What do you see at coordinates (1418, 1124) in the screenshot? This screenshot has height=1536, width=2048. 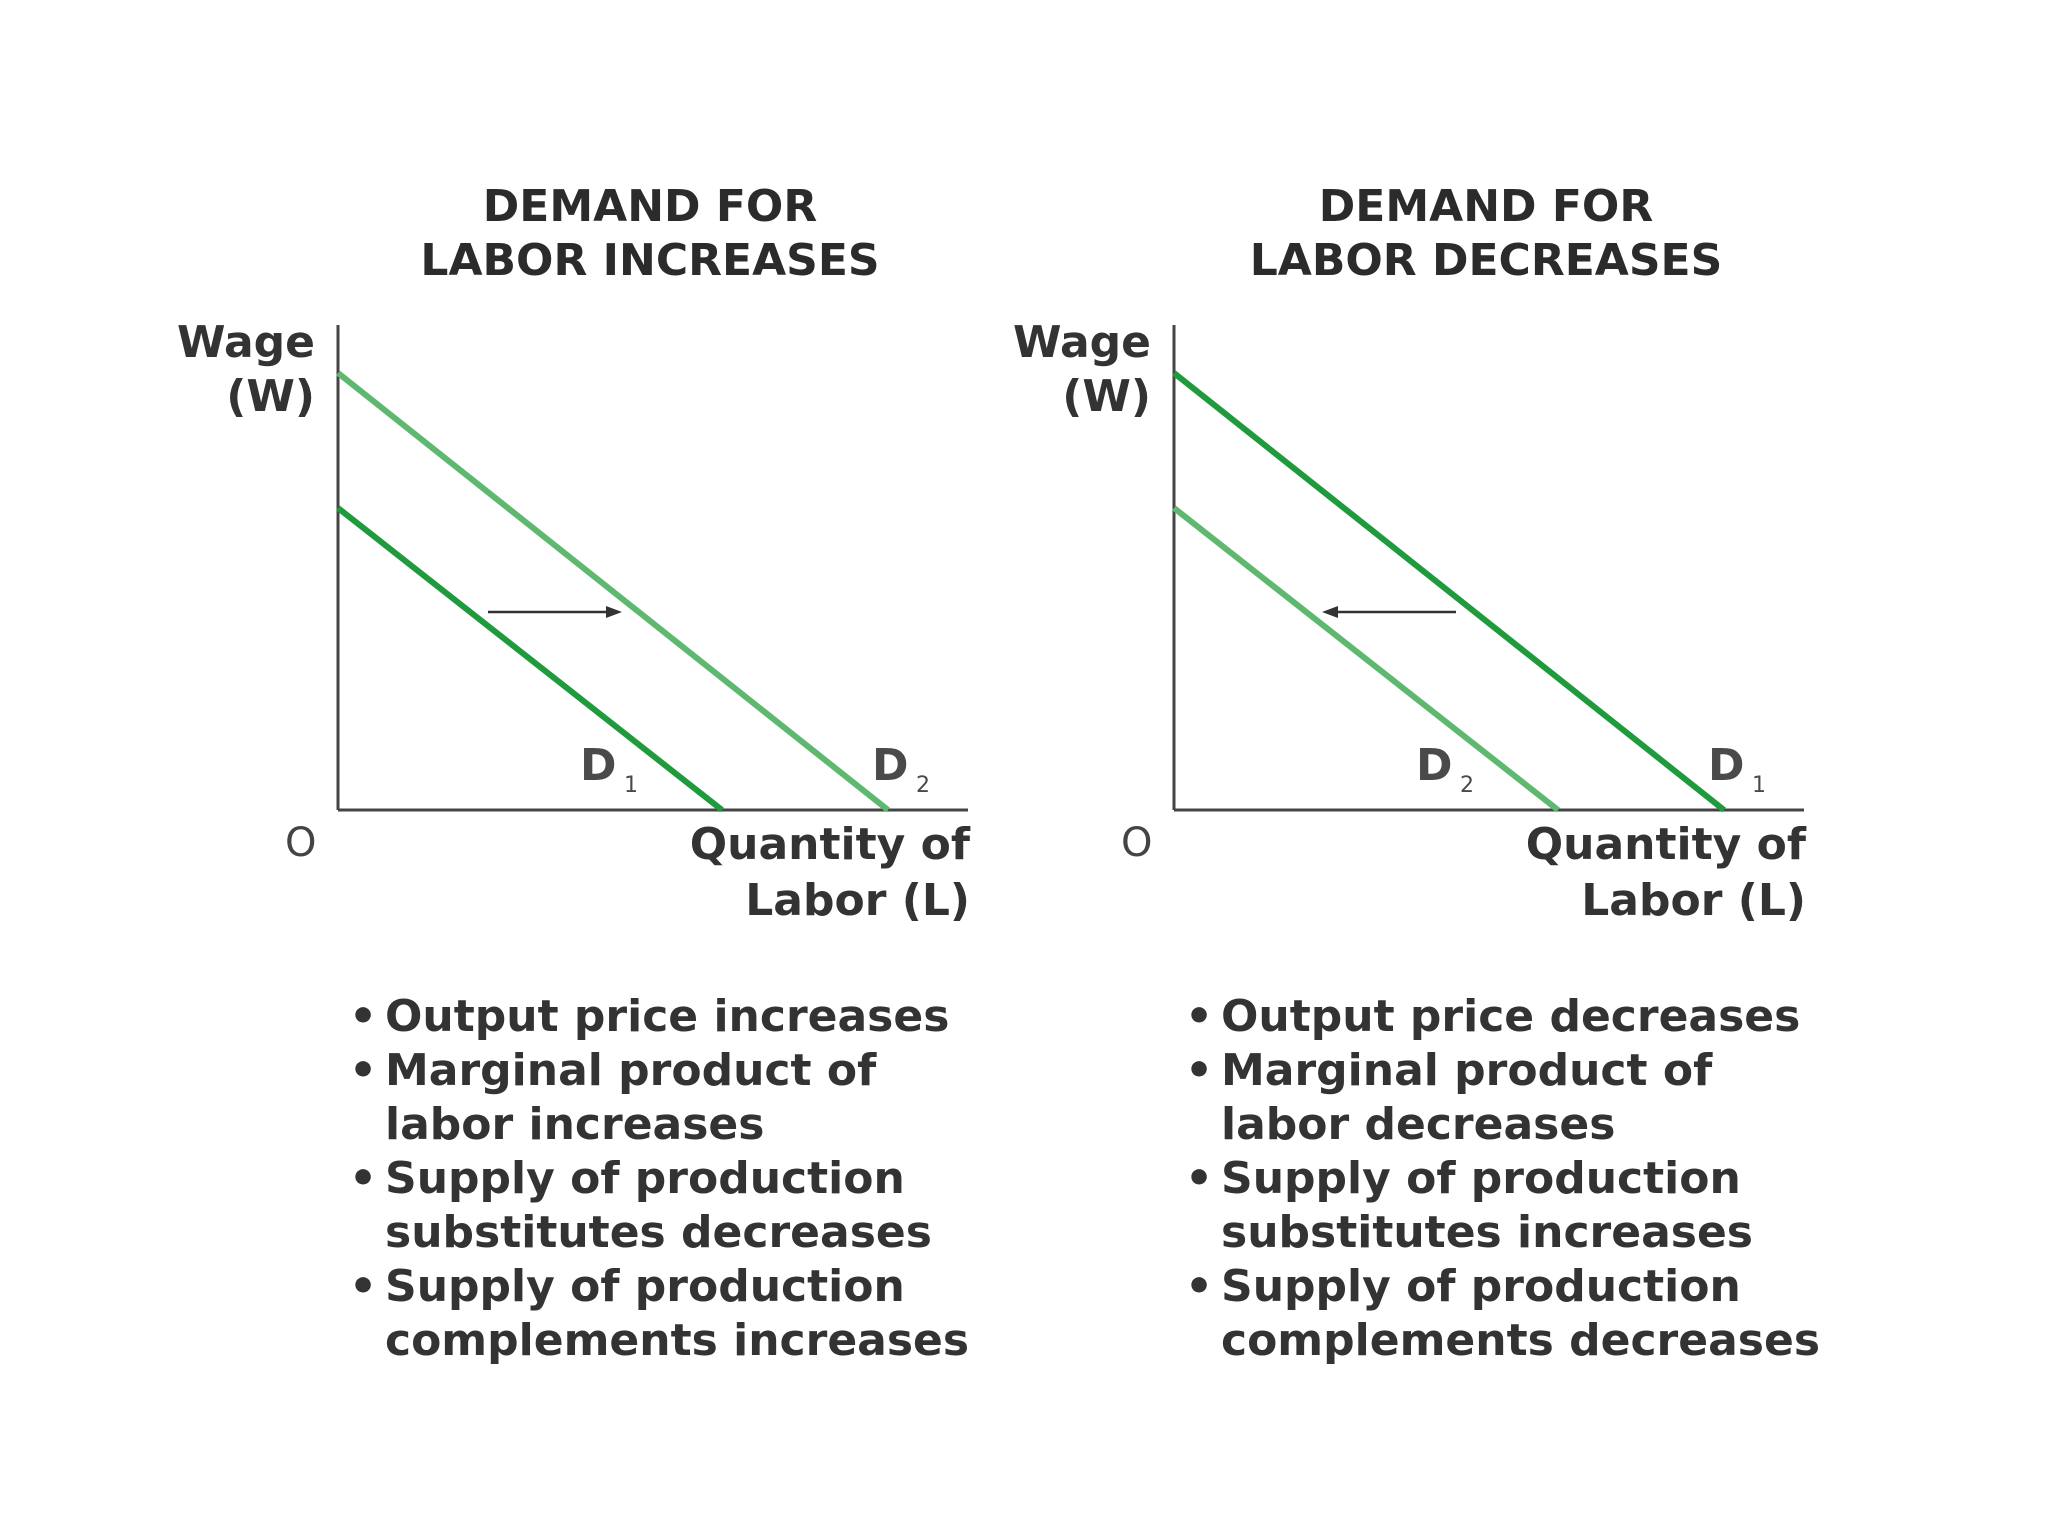 I see `list-item-line: labor decreases` at bounding box center [1418, 1124].